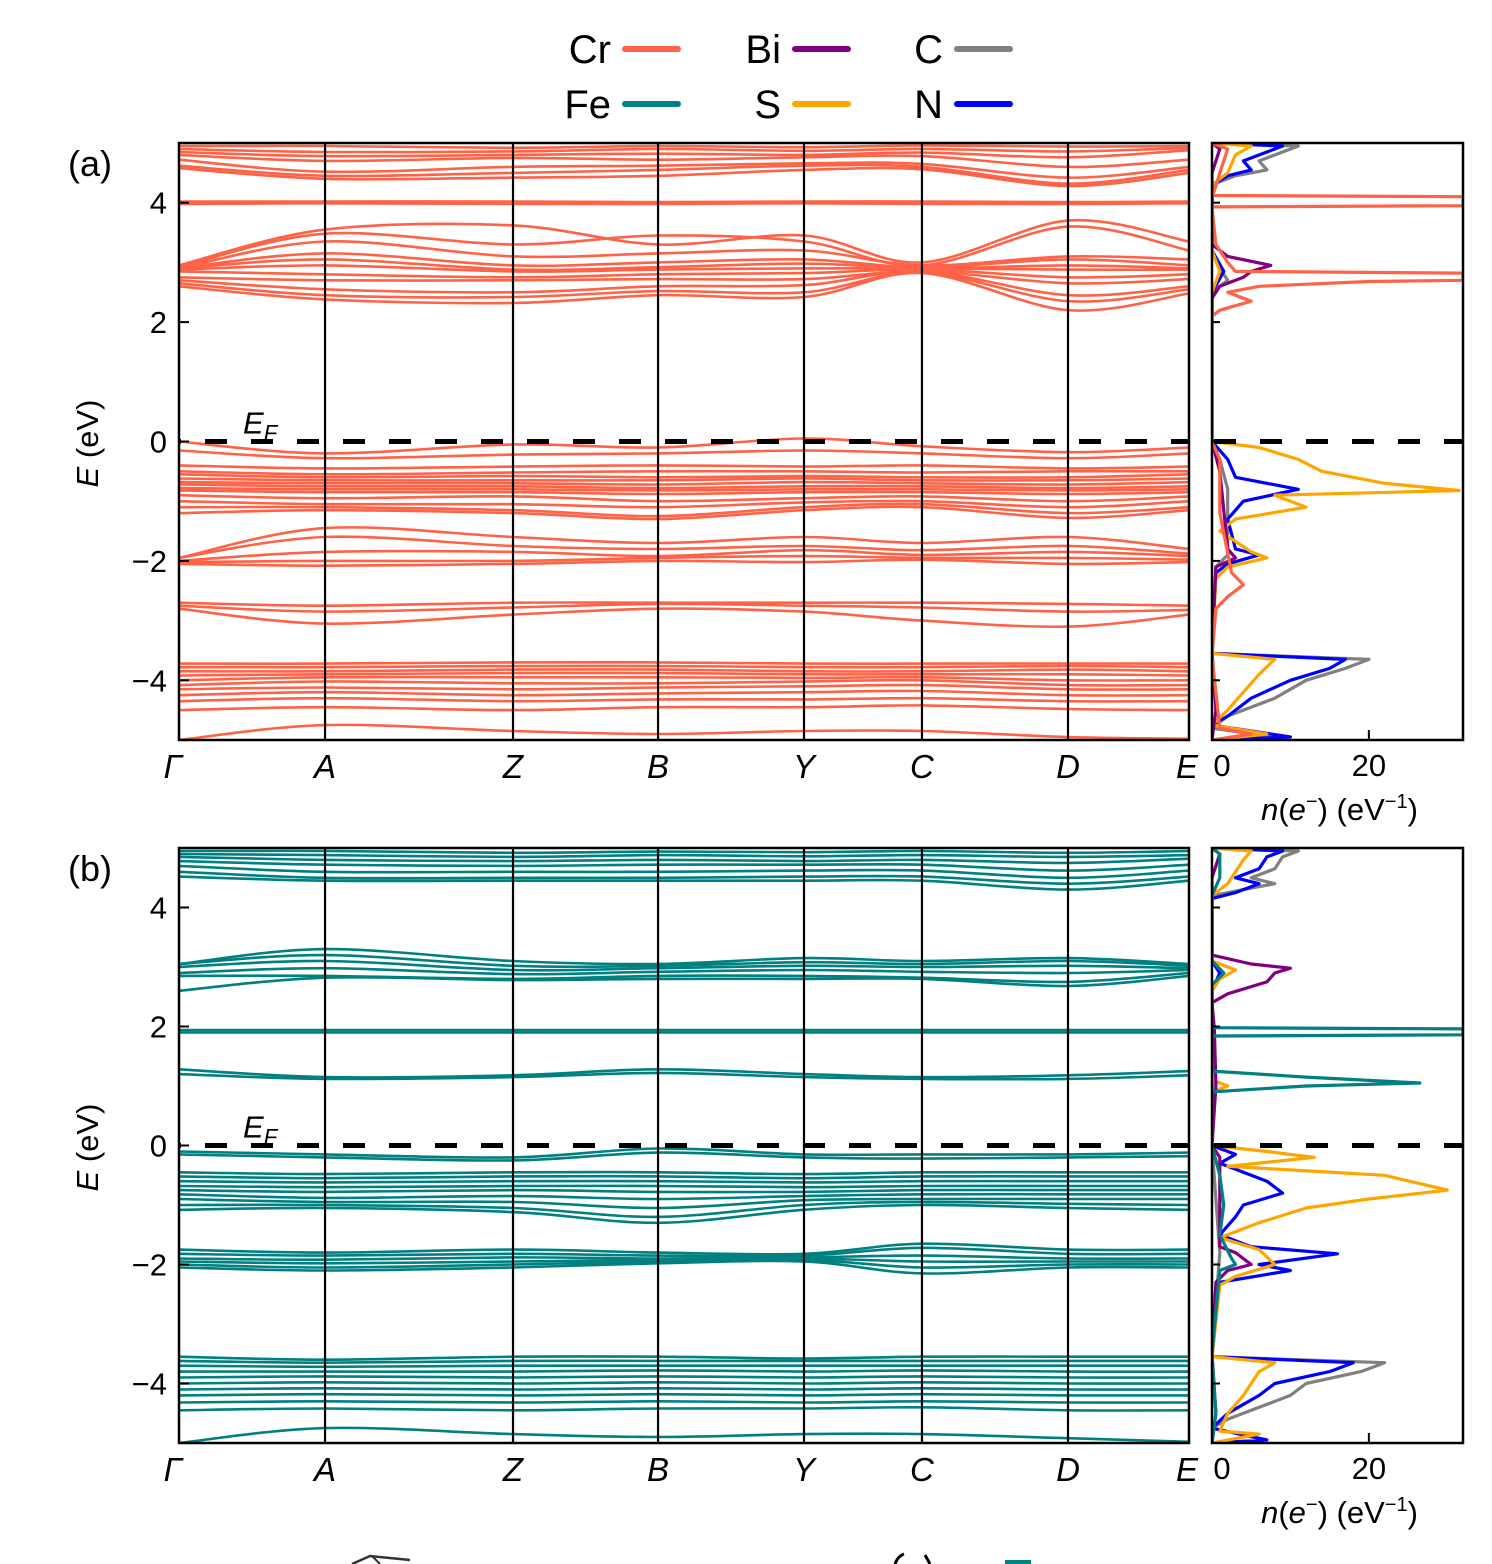 This screenshot has width=1492, height=1564. Describe the element at coordinates (324, 1469) in the screenshot. I see `kpoint-label-a: A` at that location.